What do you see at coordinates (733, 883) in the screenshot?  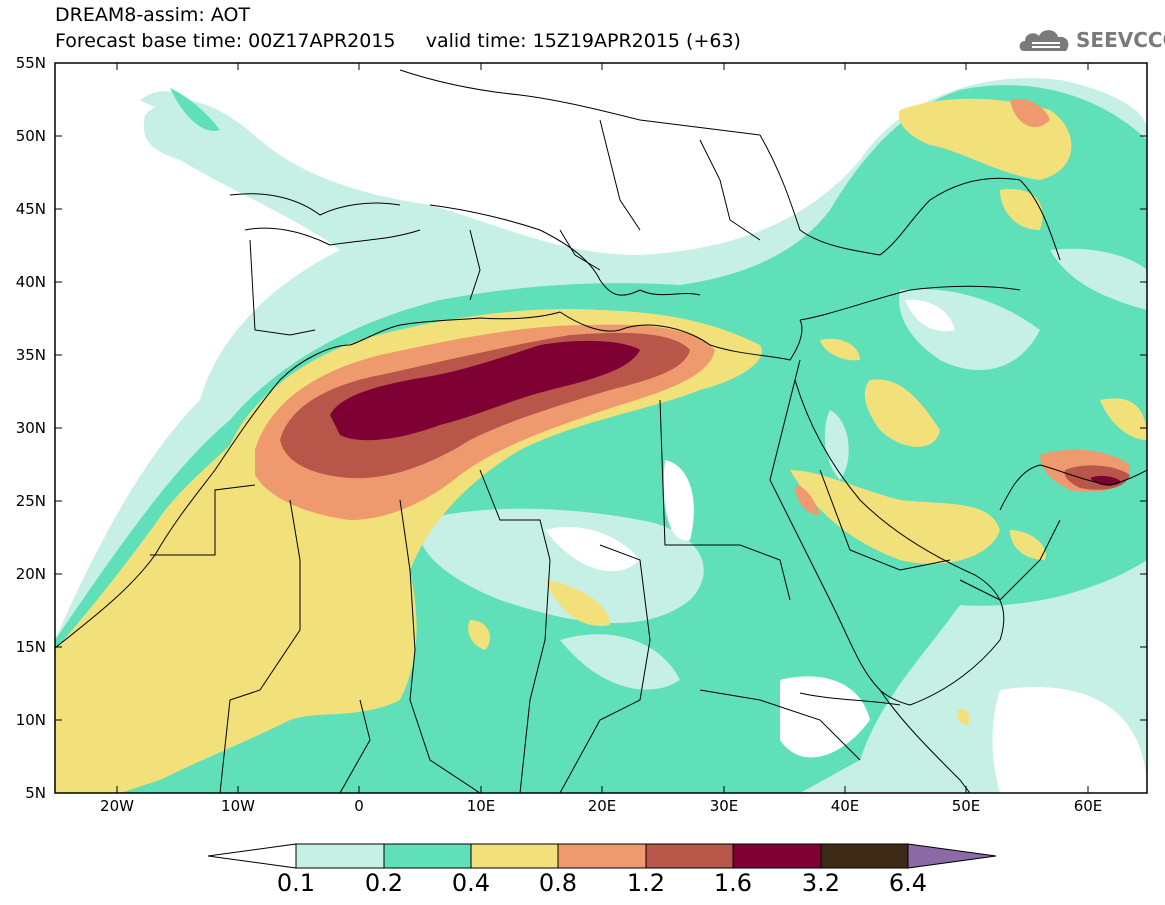 I see `colorbar-label: 1.6` at bounding box center [733, 883].